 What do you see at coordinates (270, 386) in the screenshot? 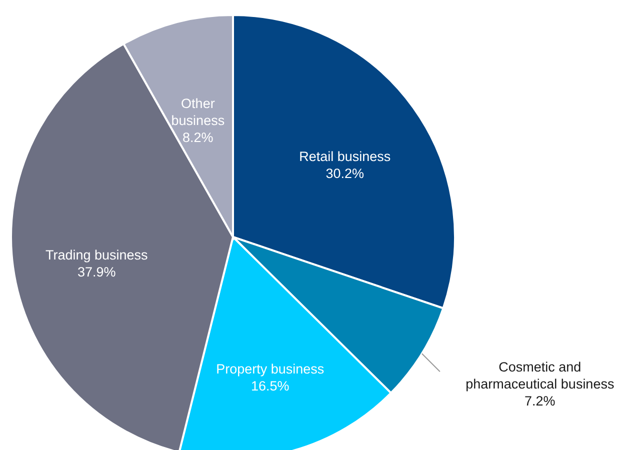
I see `data-label: 16.5%` at bounding box center [270, 386].